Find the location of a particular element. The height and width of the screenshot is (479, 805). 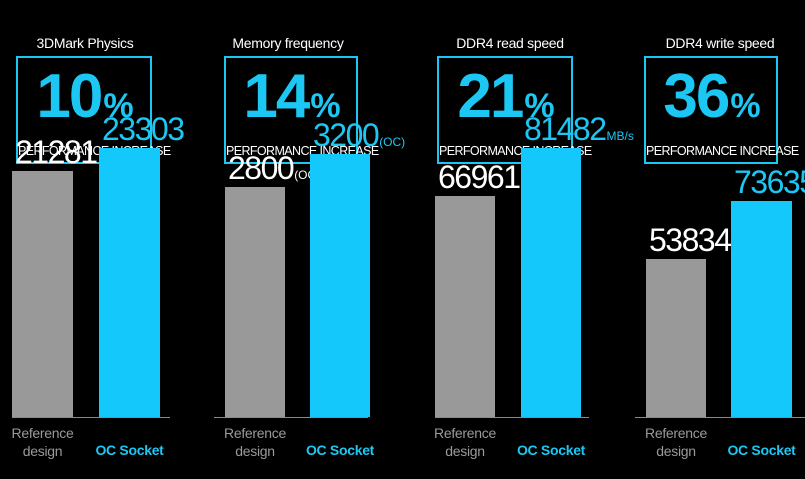

percent-value: 10 is located at coordinates (68, 96).